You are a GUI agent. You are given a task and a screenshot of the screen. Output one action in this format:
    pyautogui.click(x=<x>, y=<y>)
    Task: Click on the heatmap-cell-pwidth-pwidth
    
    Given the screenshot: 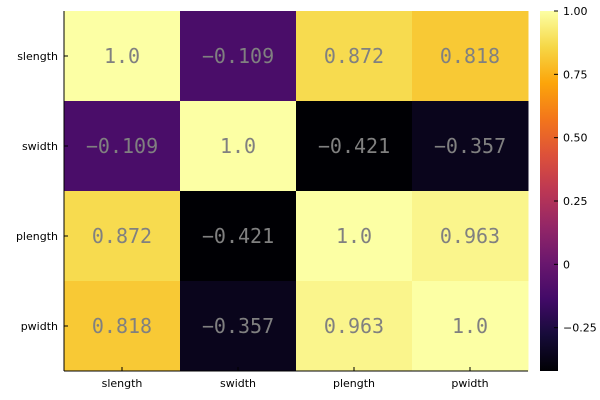 What is the action you would take?
    pyautogui.click(x=470, y=326)
    